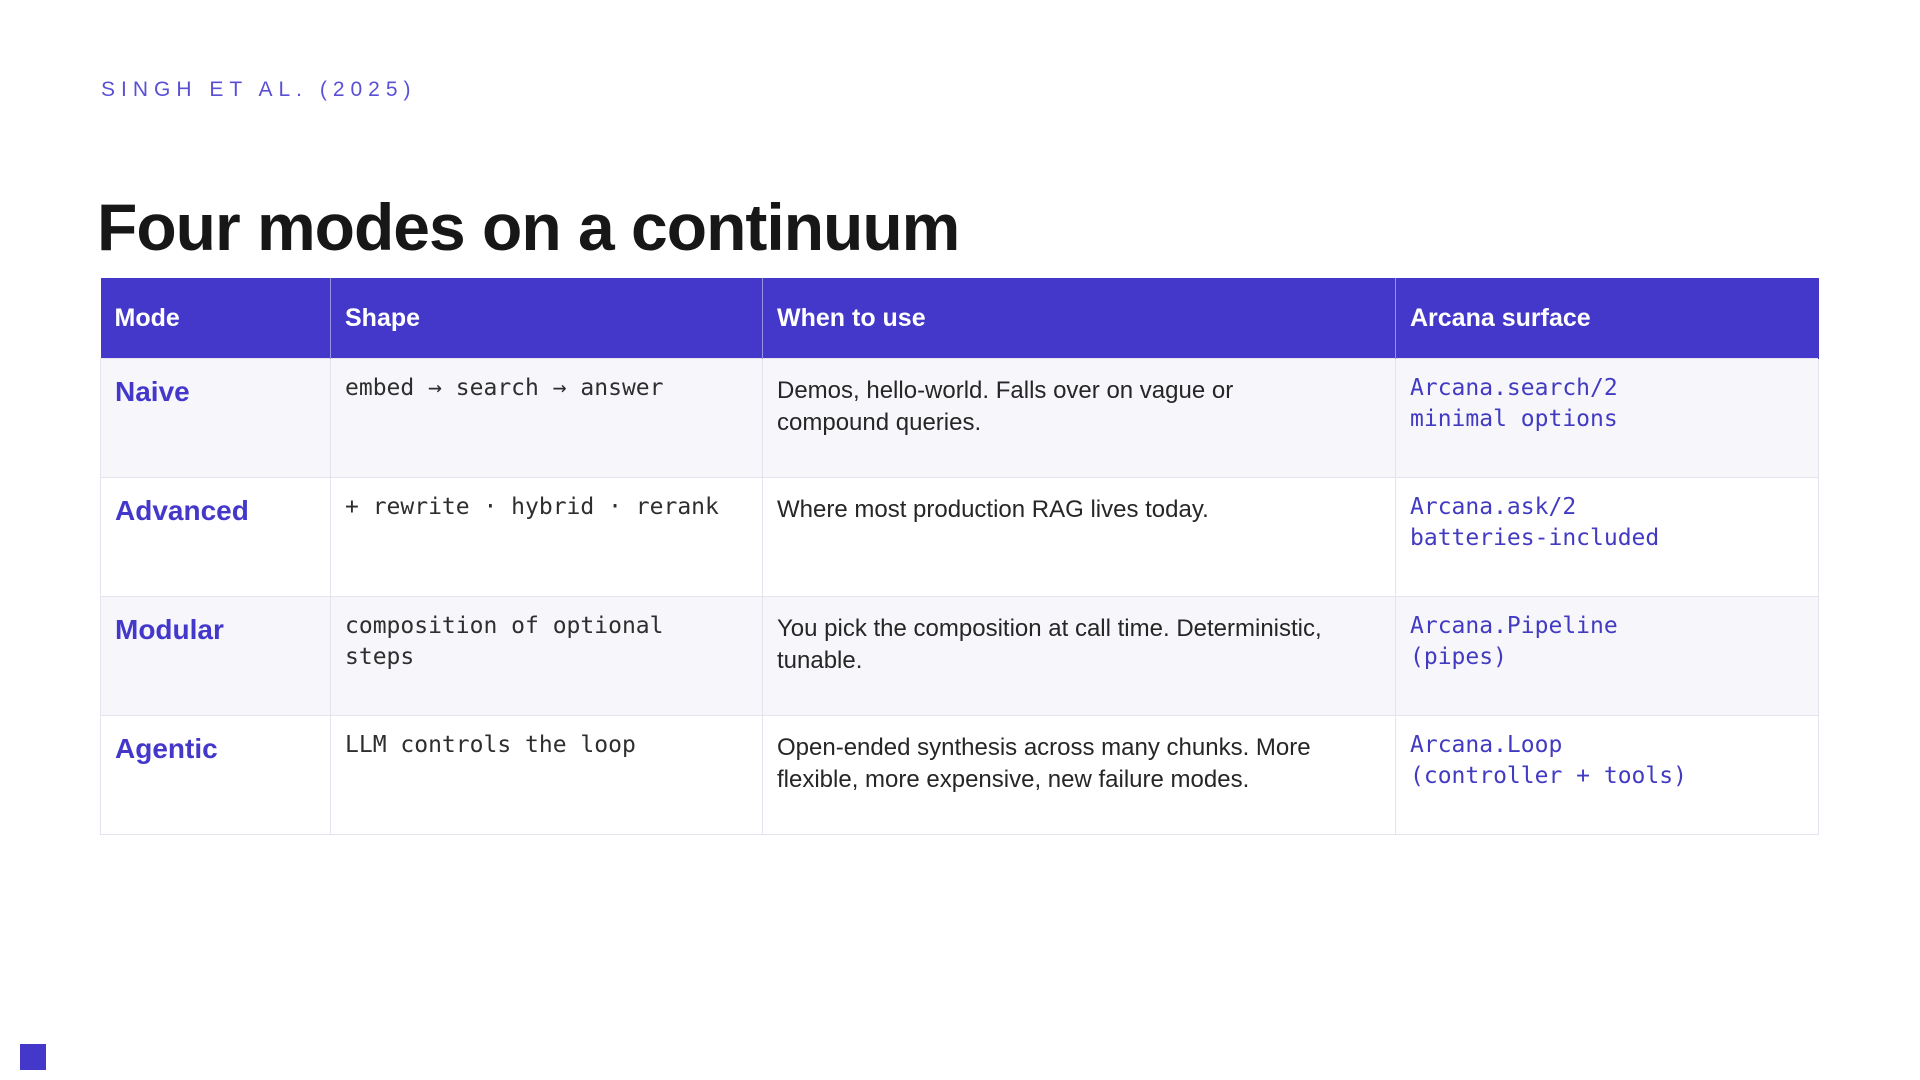 The image size is (1920, 1080). I want to click on page-title: Four modes on a continuum, so click(528, 227).